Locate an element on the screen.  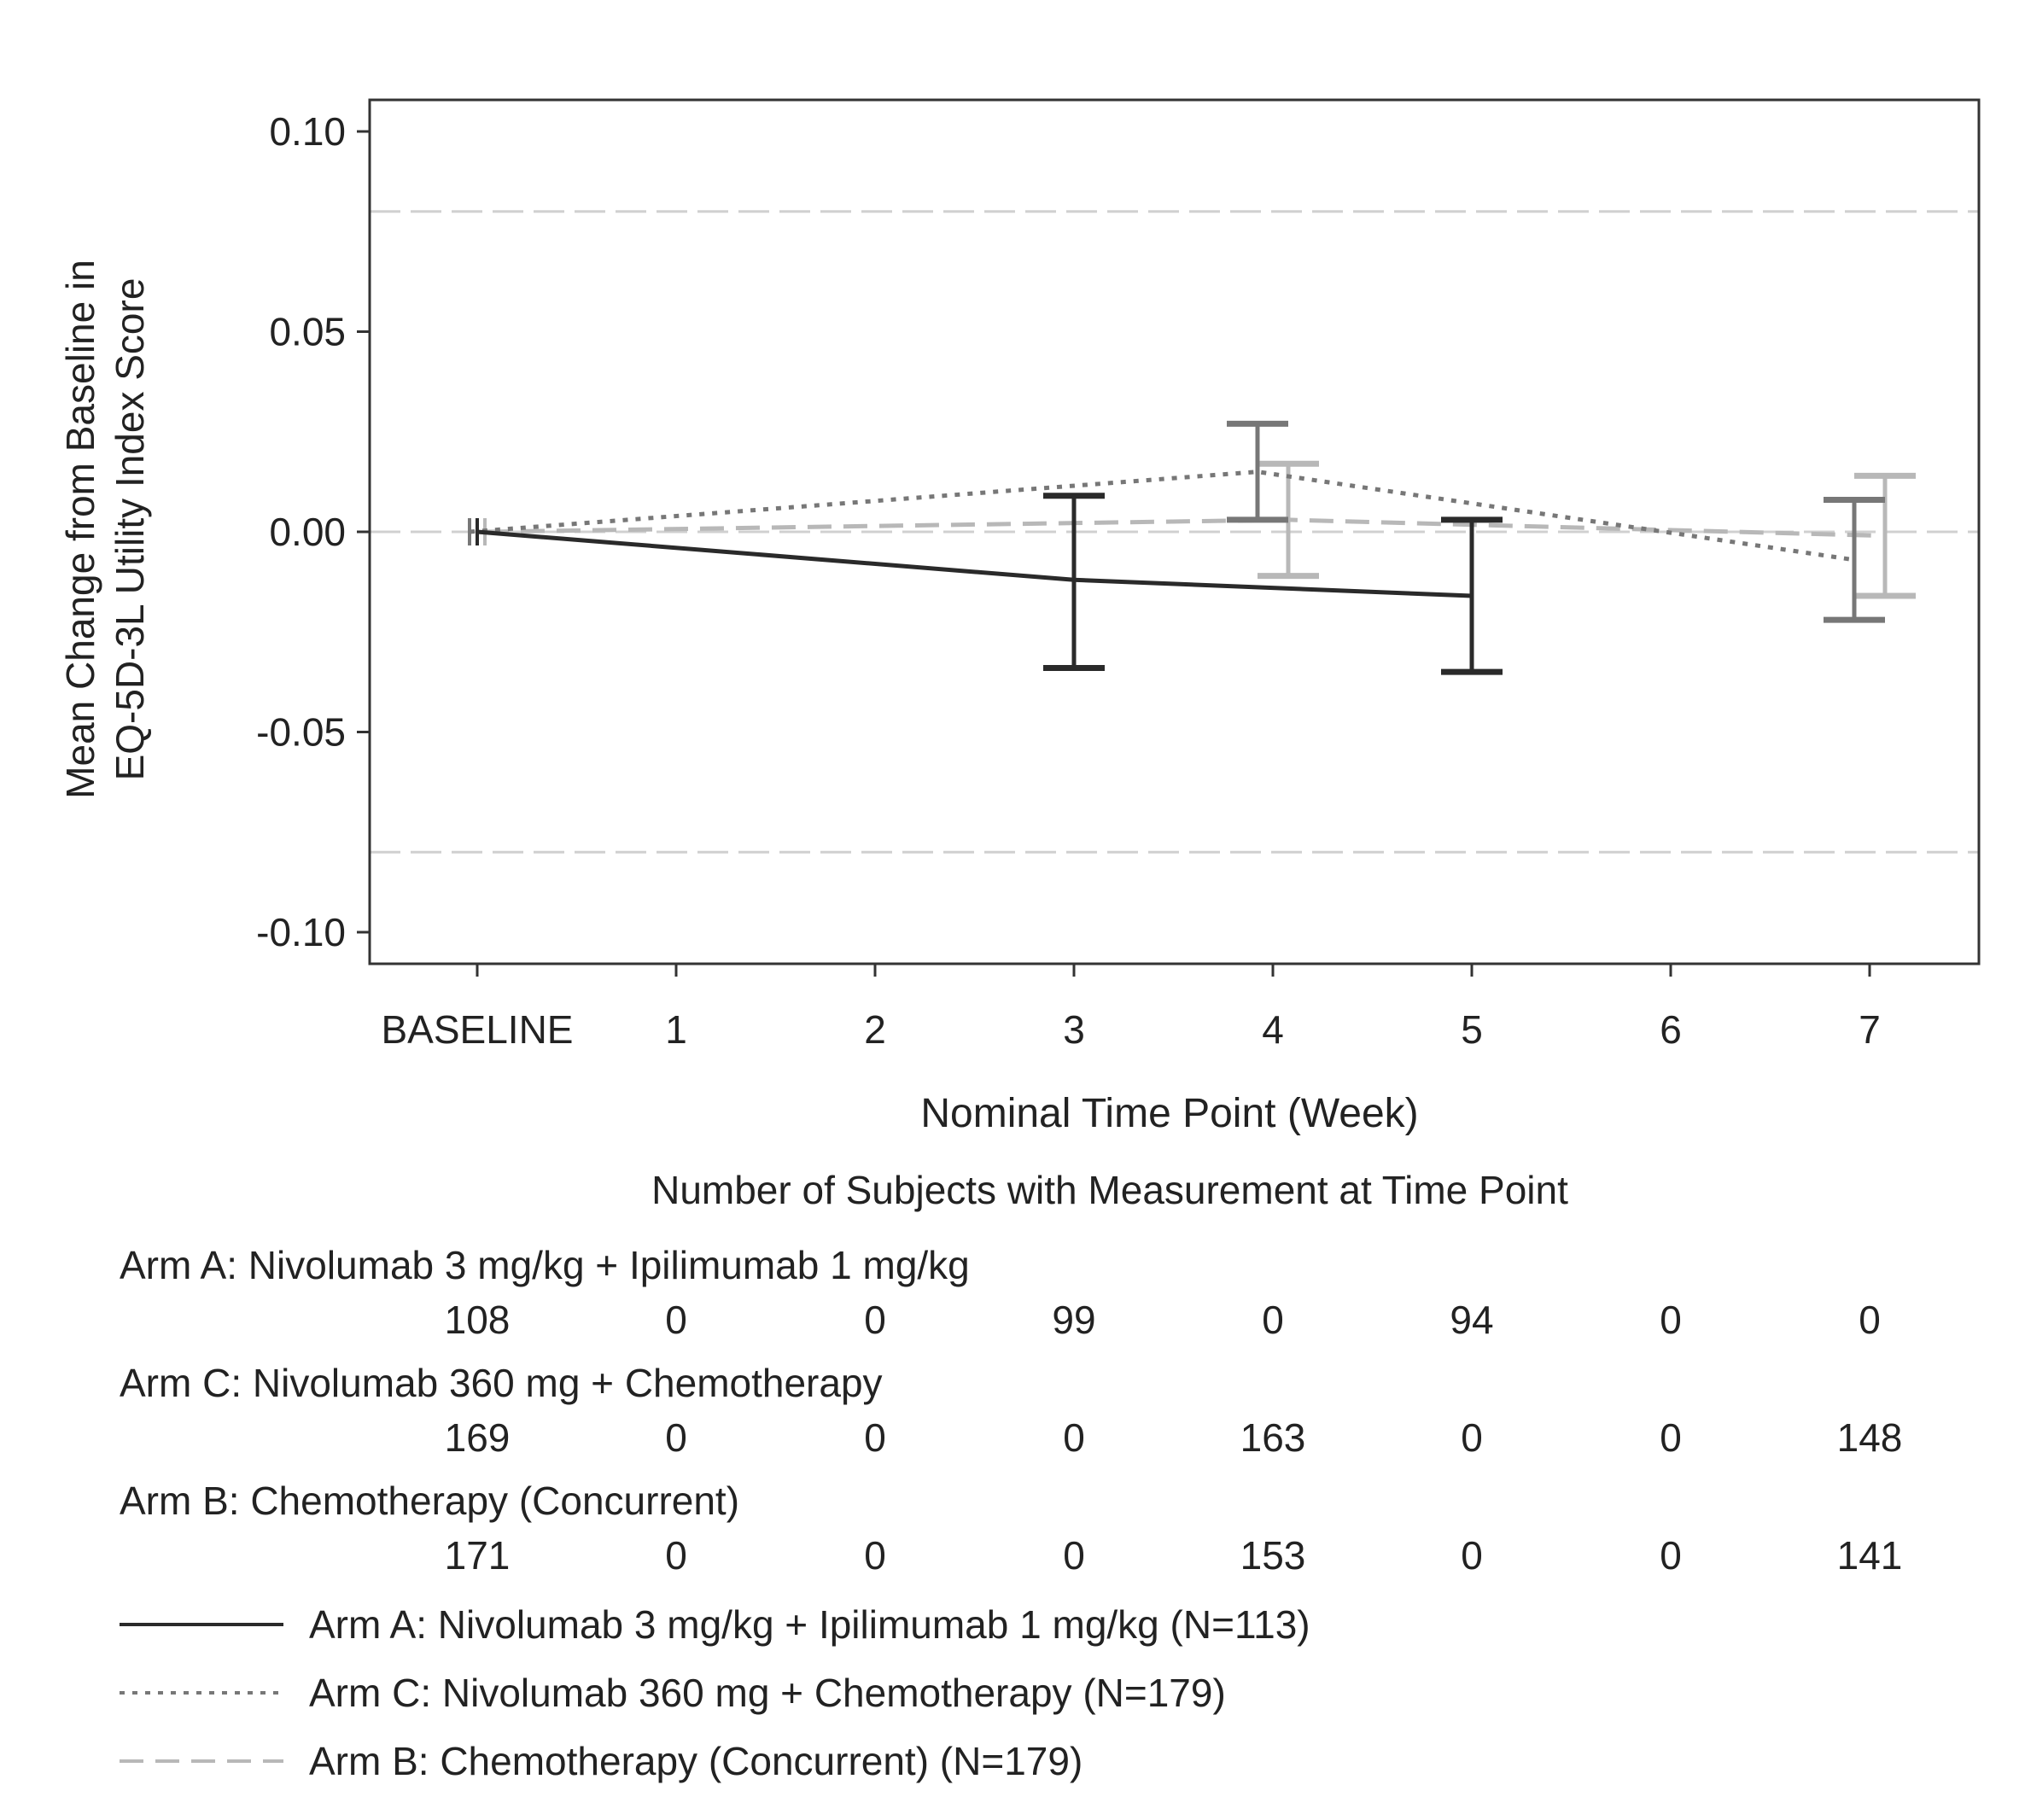
y-axis: 0.10 0.05 0.00 -0.05 -0.10 is located at coordinates (313, 531).